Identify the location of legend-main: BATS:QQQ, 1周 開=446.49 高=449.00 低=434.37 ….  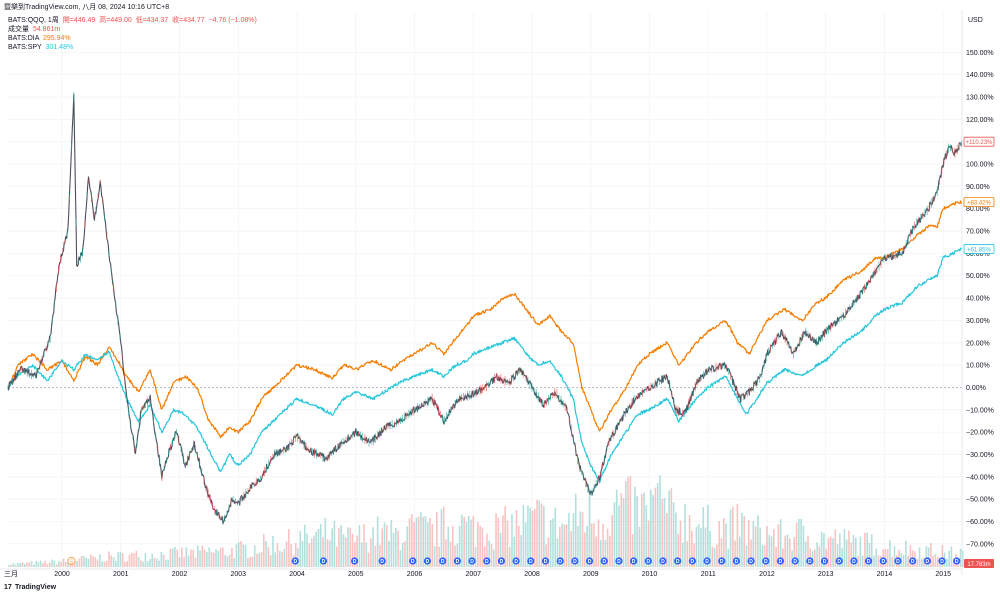
(132, 20).